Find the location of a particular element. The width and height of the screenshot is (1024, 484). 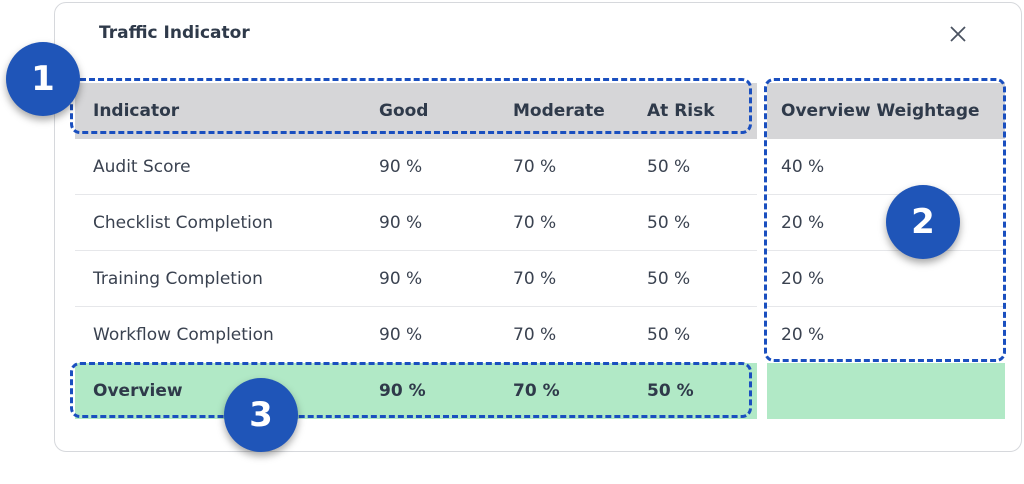

header-overview-weightage: Overview Weightage is located at coordinates (880, 111).